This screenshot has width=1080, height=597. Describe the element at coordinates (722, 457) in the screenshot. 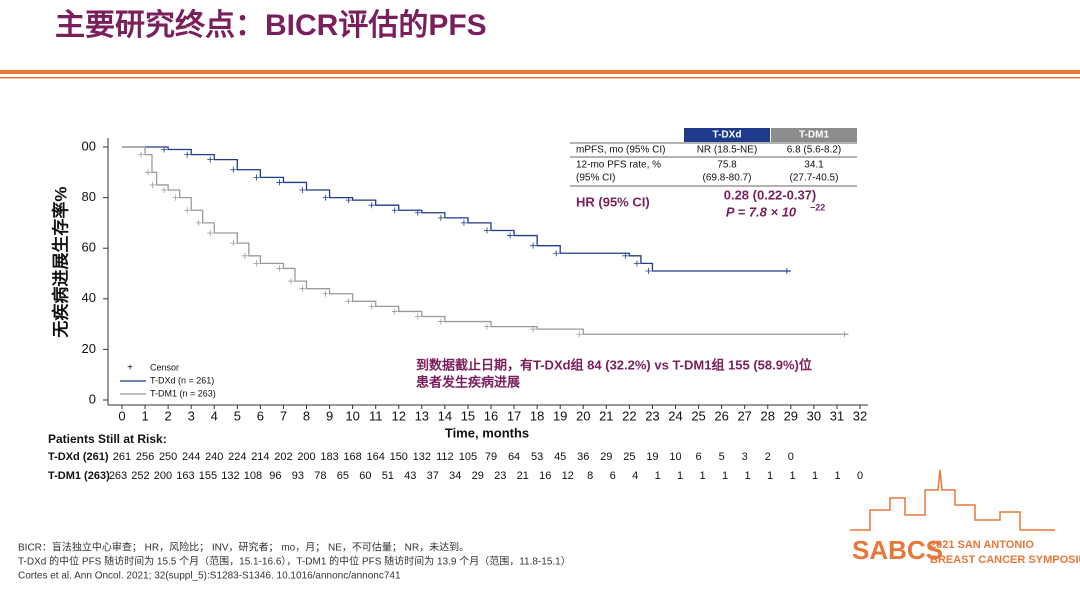

I see `risk-count: 5` at that location.